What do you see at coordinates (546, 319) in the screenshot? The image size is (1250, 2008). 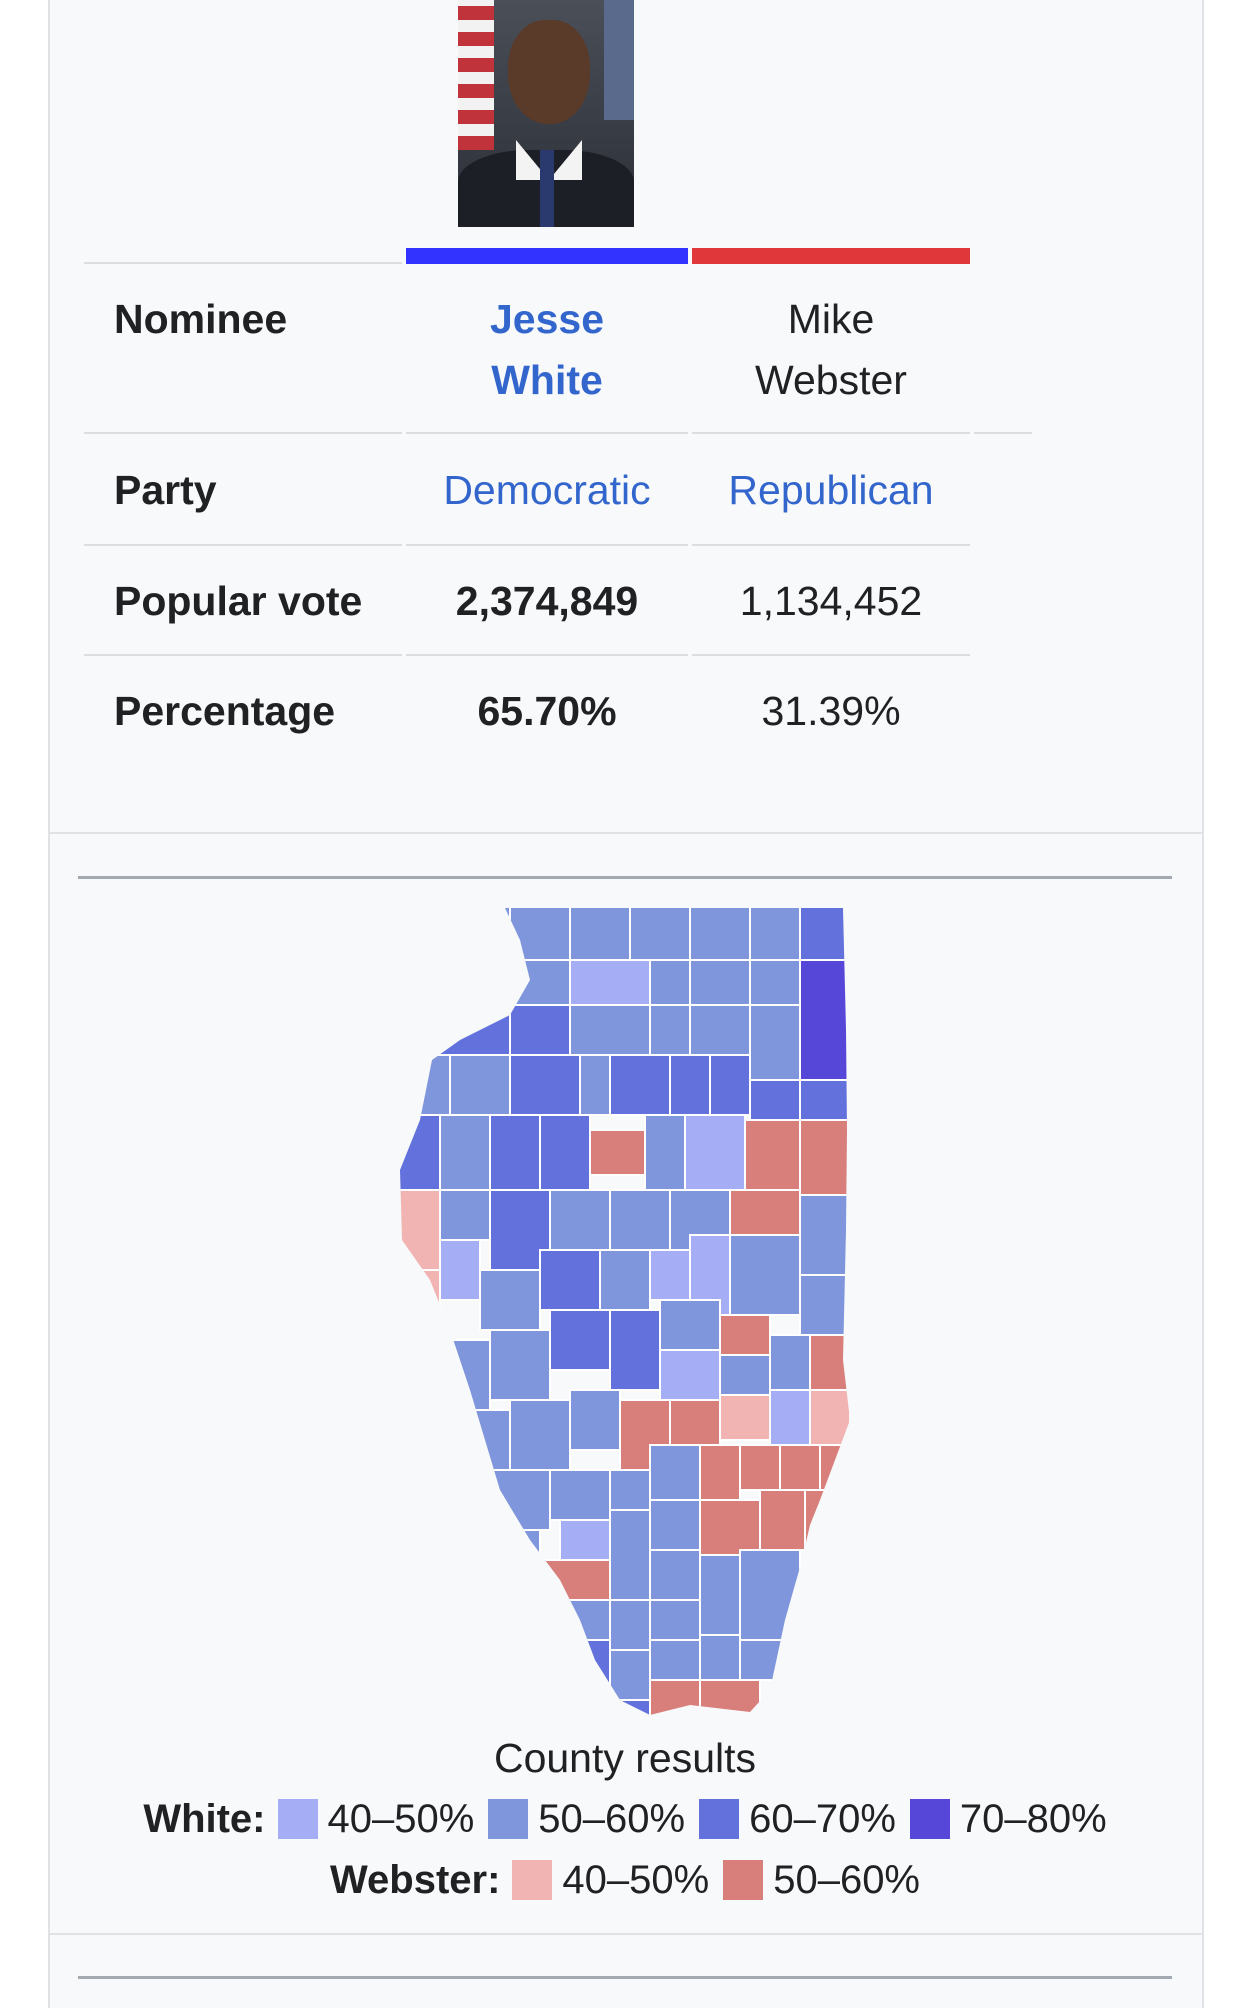 I see `candidate-1-name-line1: Jesse` at bounding box center [546, 319].